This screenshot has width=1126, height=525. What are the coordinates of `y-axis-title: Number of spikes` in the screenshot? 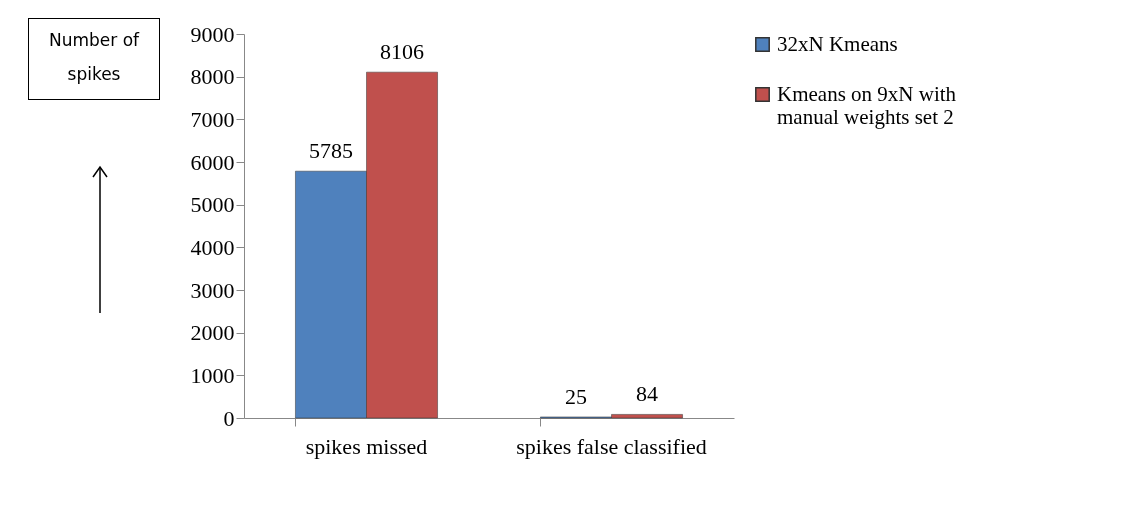 It's located at (94, 59).